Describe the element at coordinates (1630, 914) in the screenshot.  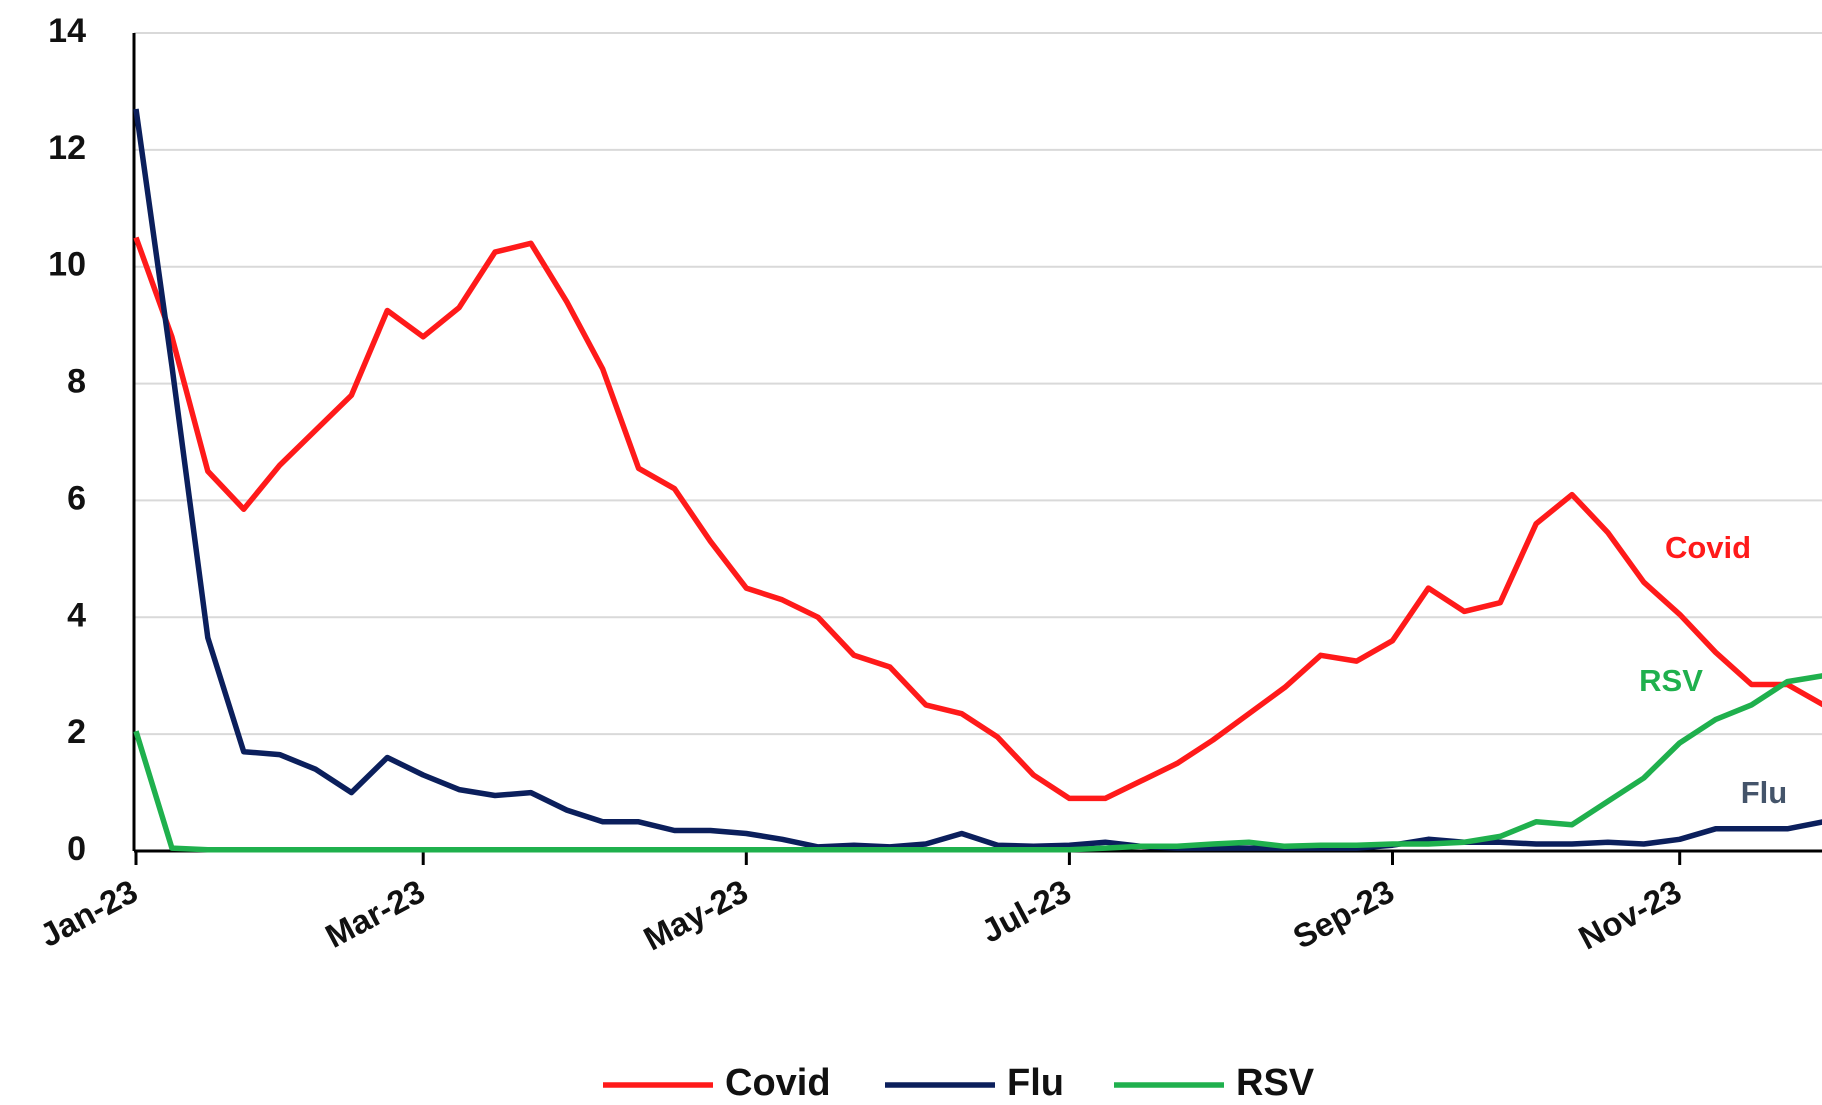
I see `x-tick-label: Nov-23` at that location.